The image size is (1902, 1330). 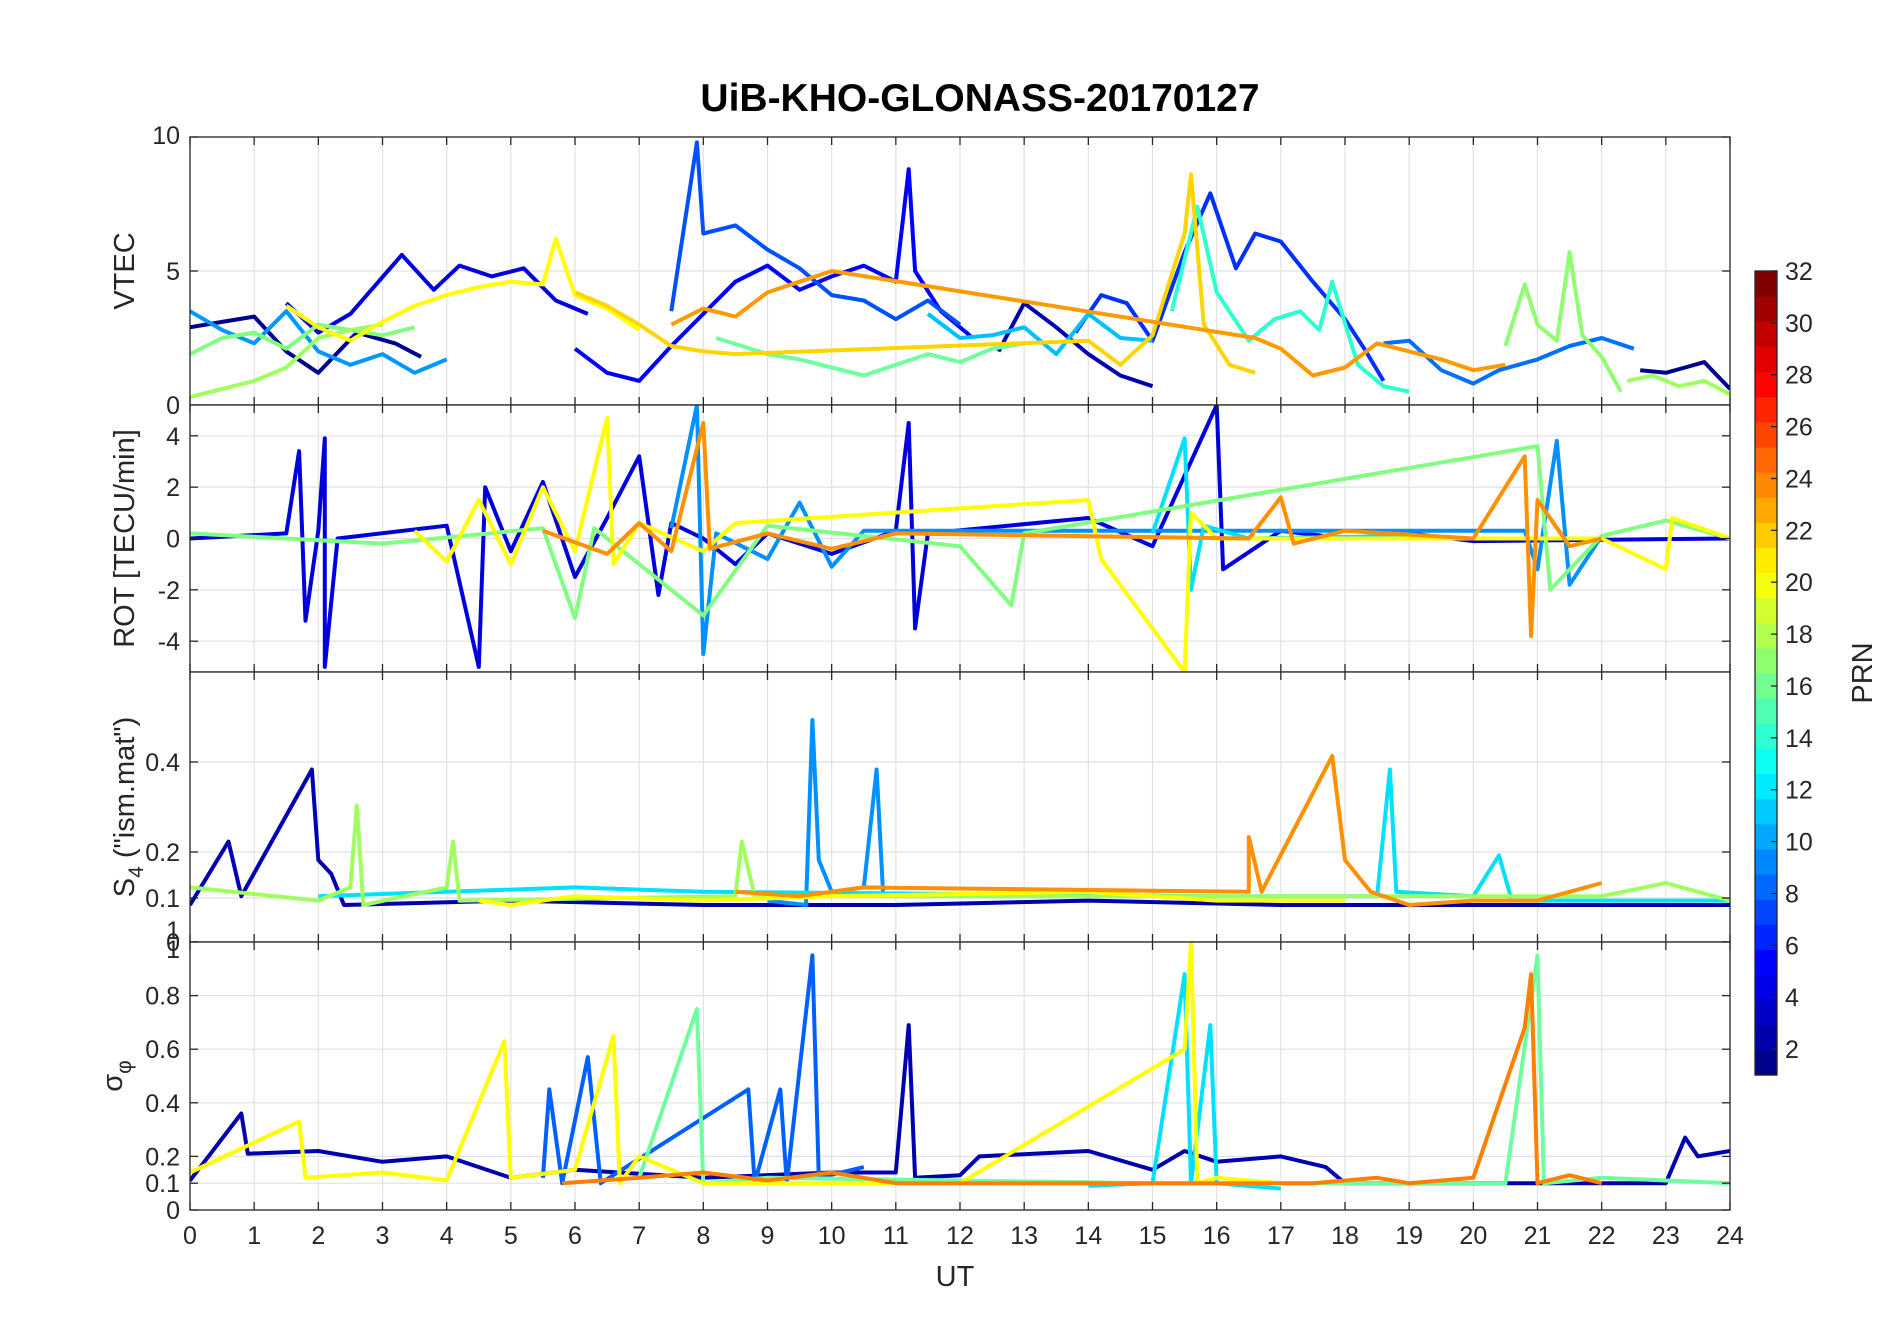 I want to click on colorbar-tick-label: 16, so click(x=1799, y=687).